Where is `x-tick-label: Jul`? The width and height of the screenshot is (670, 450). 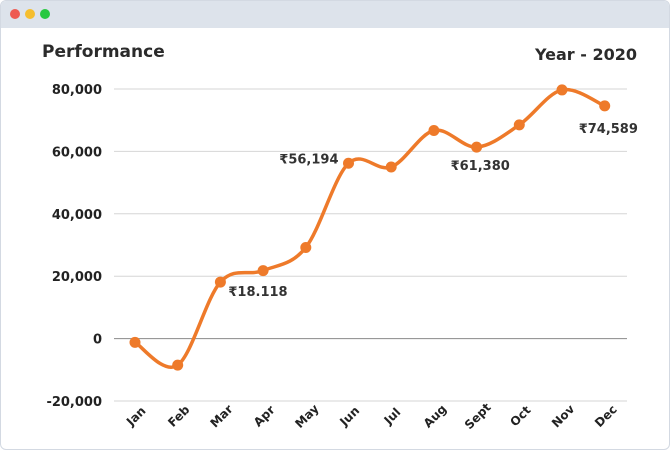
x-tick-label: Jul is located at coordinates (392, 416).